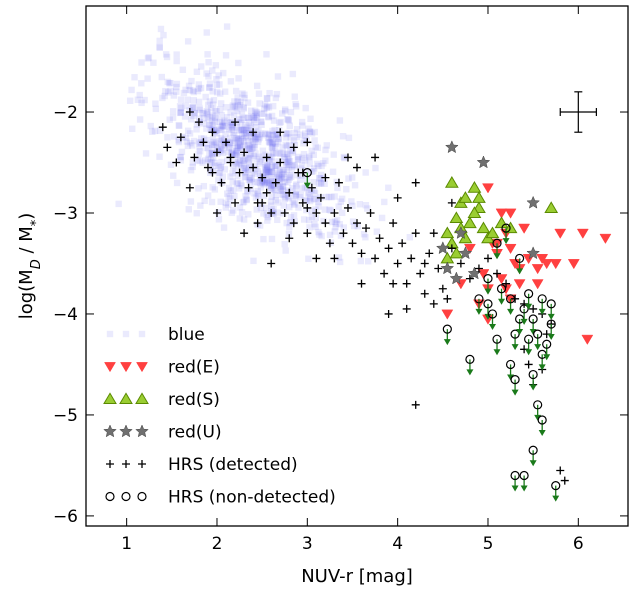 The width and height of the screenshot is (639, 589). What do you see at coordinates (162, 368) in the screenshot?
I see `legend-entry: red(E)` at bounding box center [162, 368].